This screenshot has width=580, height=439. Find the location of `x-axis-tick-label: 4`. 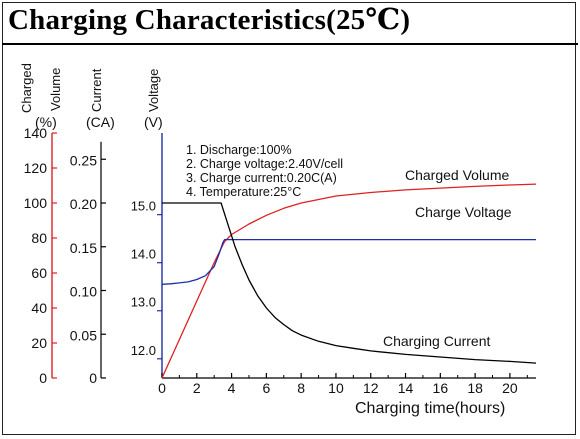

x-axis-tick-label: 4 is located at coordinates (232, 388).